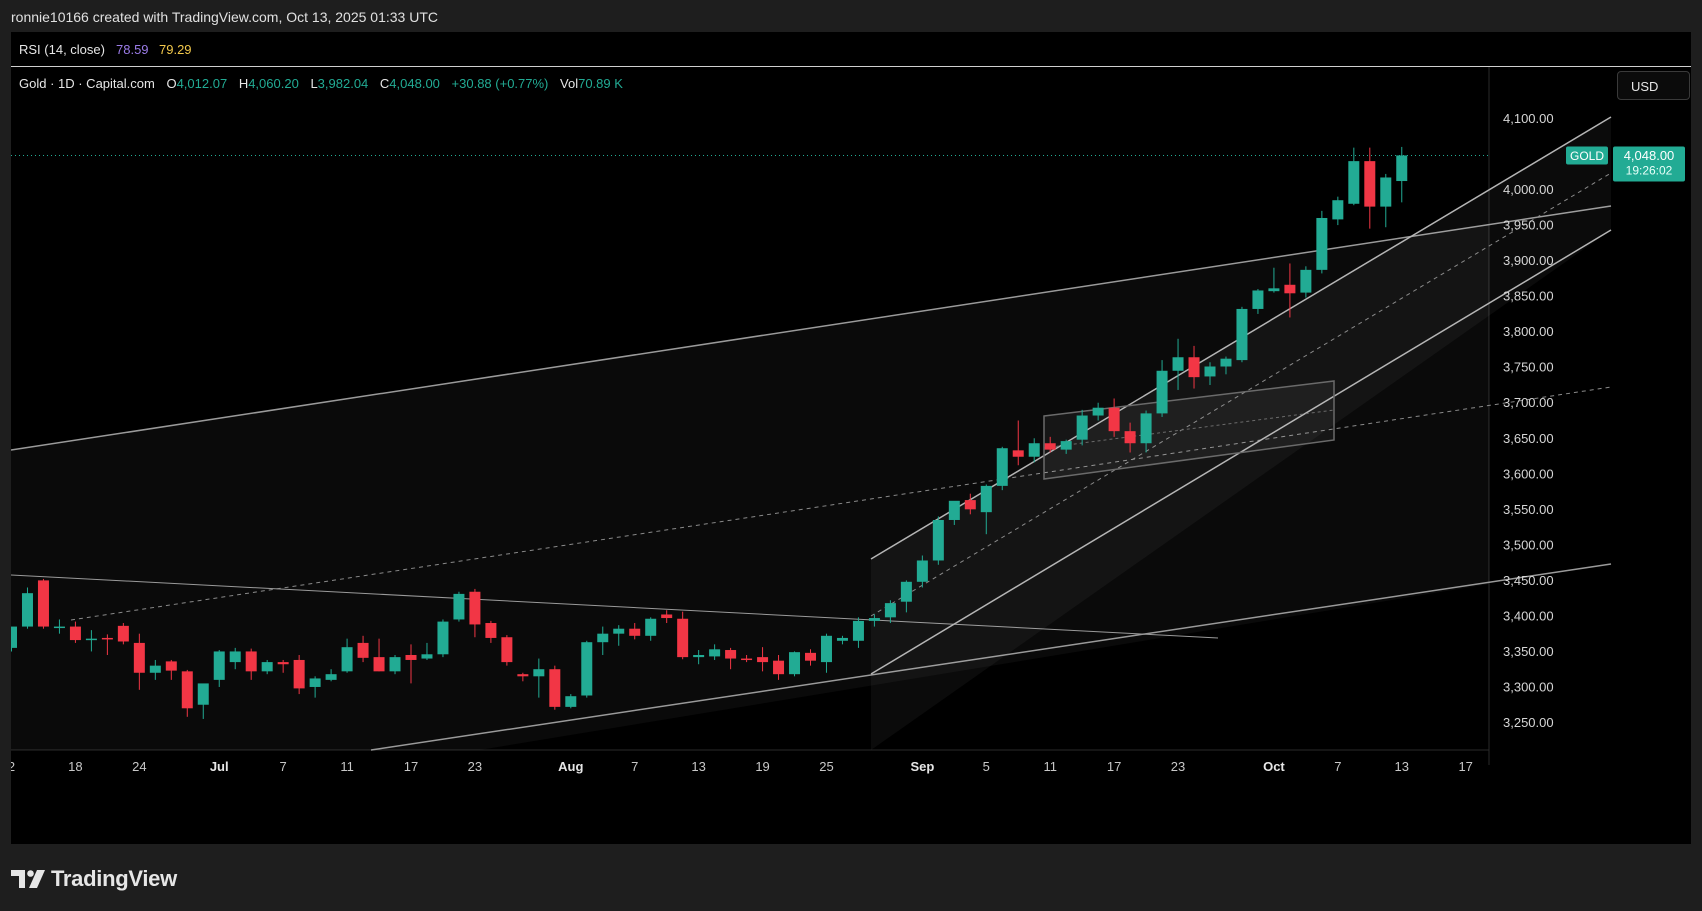  Describe the element at coordinates (615, 606) in the screenshot. I see `trendline` at that location.